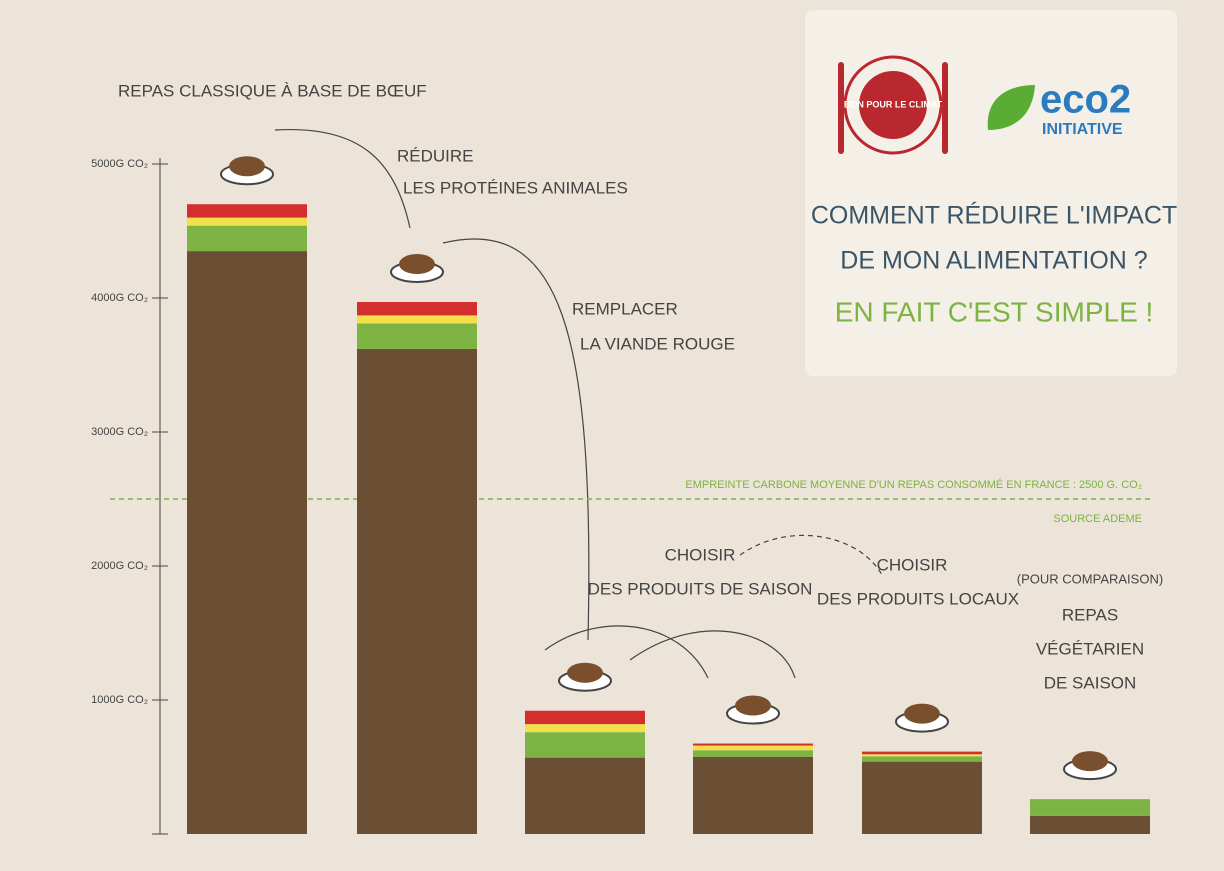 This screenshot has width=1224, height=871. What do you see at coordinates (515, 187) in the screenshot?
I see `category-label: LES PROTÉINES ANIMALES` at bounding box center [515, 187].